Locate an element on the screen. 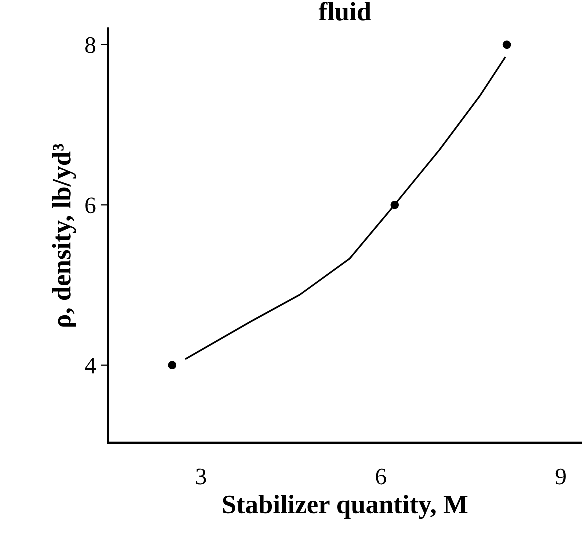  x-axis-title: Stabilizer quantity, M is located at coordinates (345, 507).